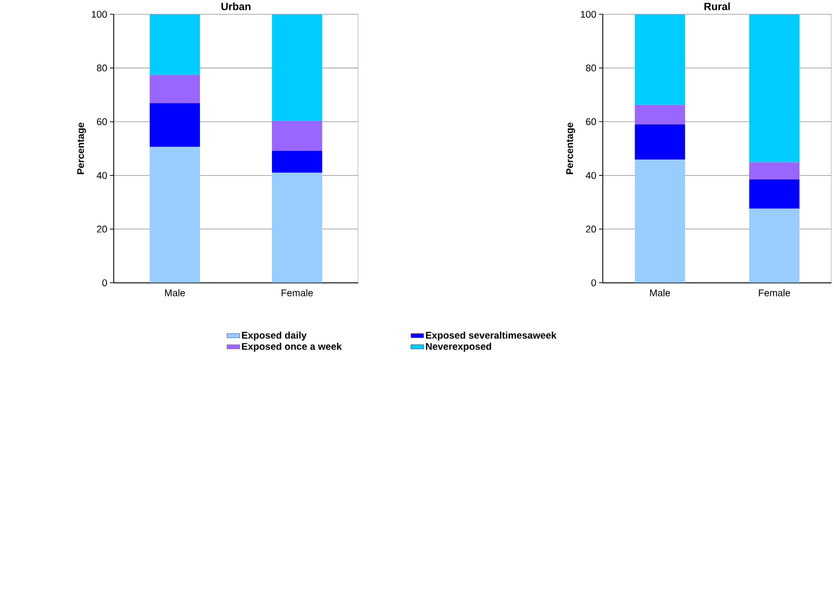 Image resolution: width=834 pixels, height=589 pixels. What do you see at coordinates (717, 6) in the screenshot?
I see `chart-title: Rural` at bounding box center [717, 6].